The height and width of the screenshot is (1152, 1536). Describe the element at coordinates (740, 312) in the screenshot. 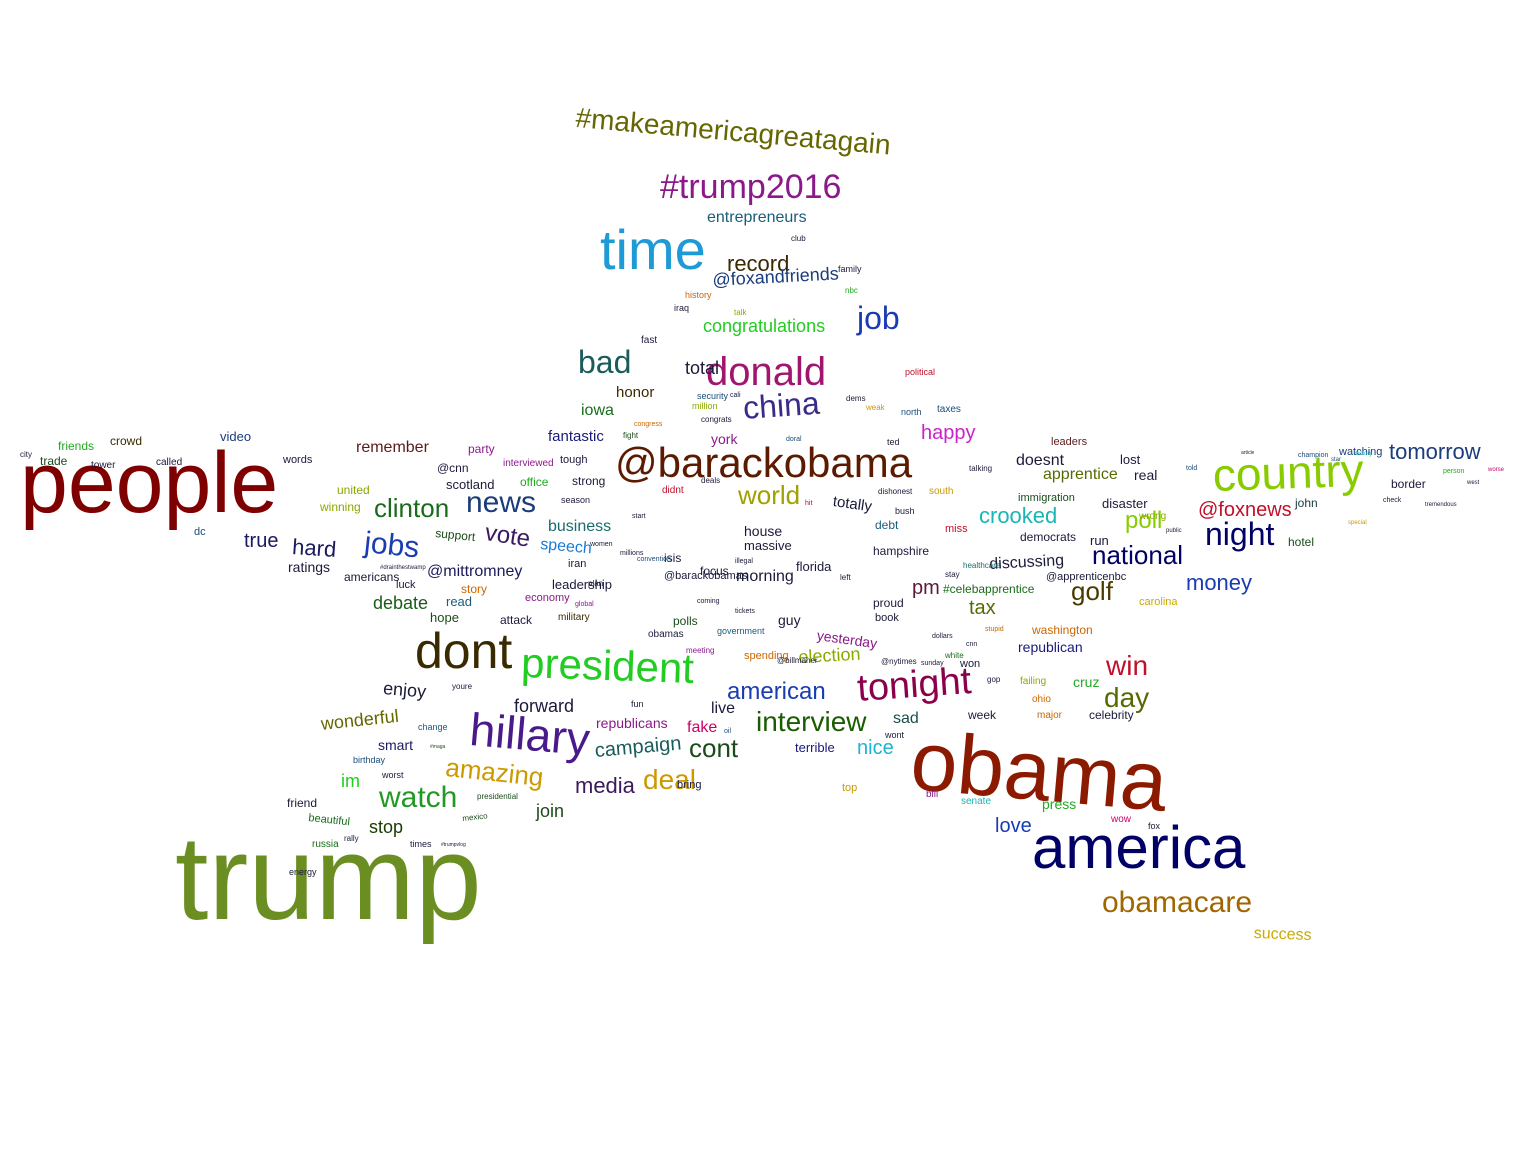

I see `cloud-word: talk` at that location.